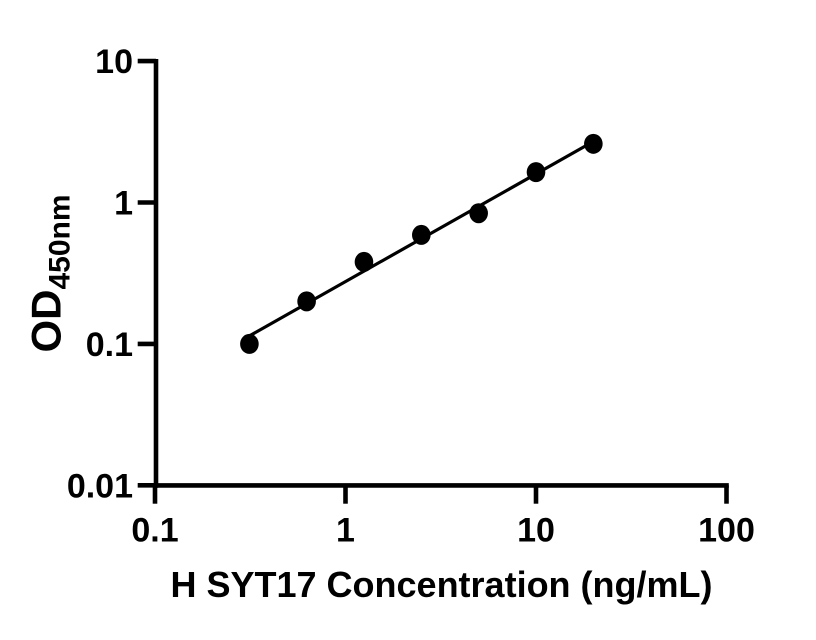  Describe the element at coordinates (60, 241) in the screenshot. I see `y-axis-label-subscript: 450nm` at that location.